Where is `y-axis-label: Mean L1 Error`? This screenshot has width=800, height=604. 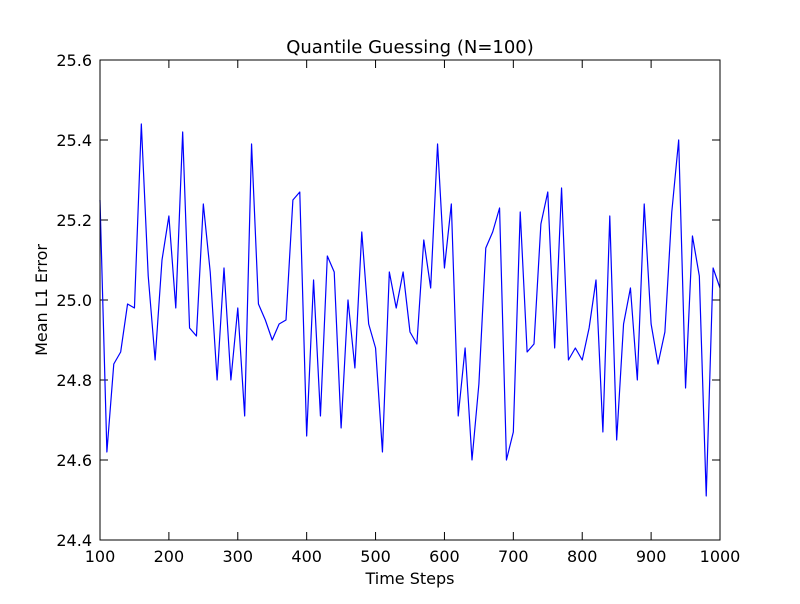 y-axis-label: Mean L1 Error is located at coordinates (41, 300).